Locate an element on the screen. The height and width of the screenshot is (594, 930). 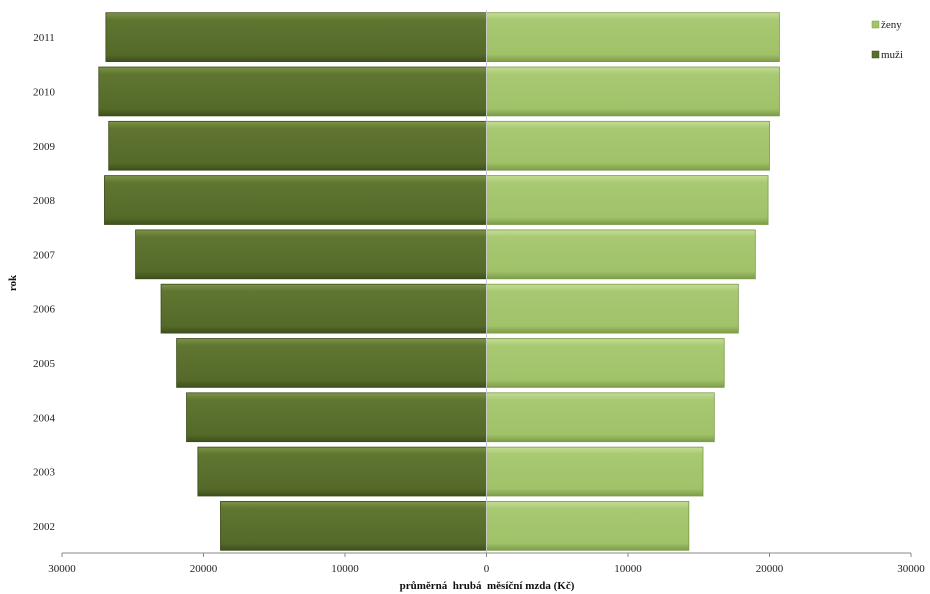
x-ticks: 30000 20000 10000 0 10000 20000 30000 is located at coordinates (486, 564).